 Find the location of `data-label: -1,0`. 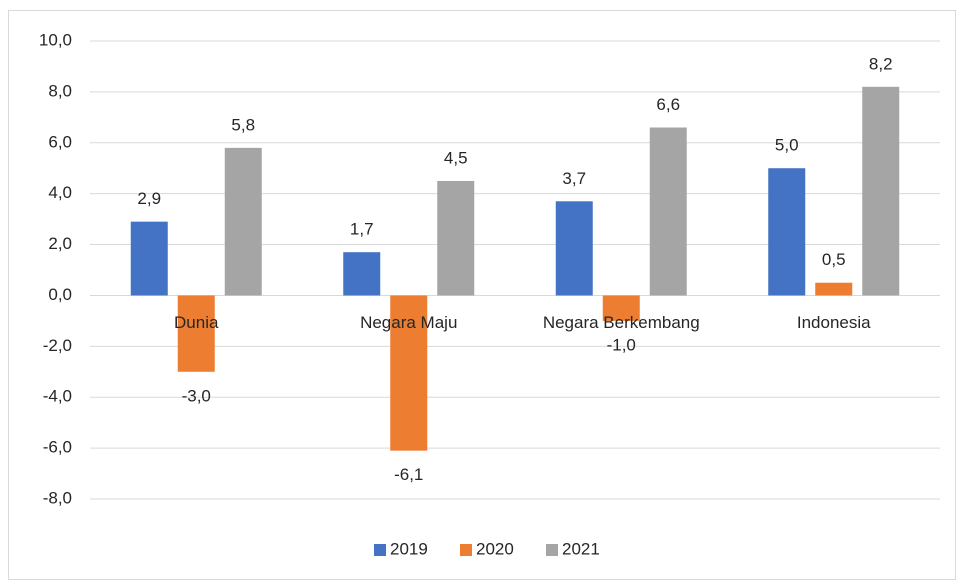

data-label: -1,0 is located at coordinates (621, 344).